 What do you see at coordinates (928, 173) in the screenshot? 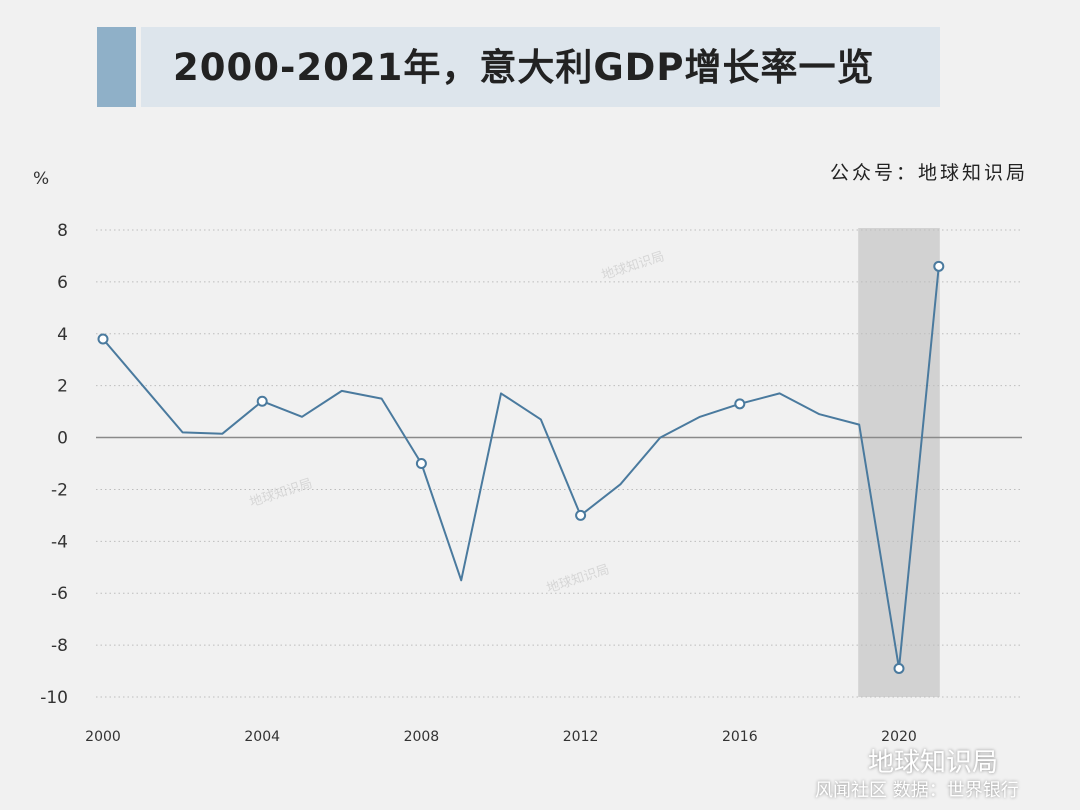
I see `source-label: 公众号：地球知识局` at bounding box center [928, 173].